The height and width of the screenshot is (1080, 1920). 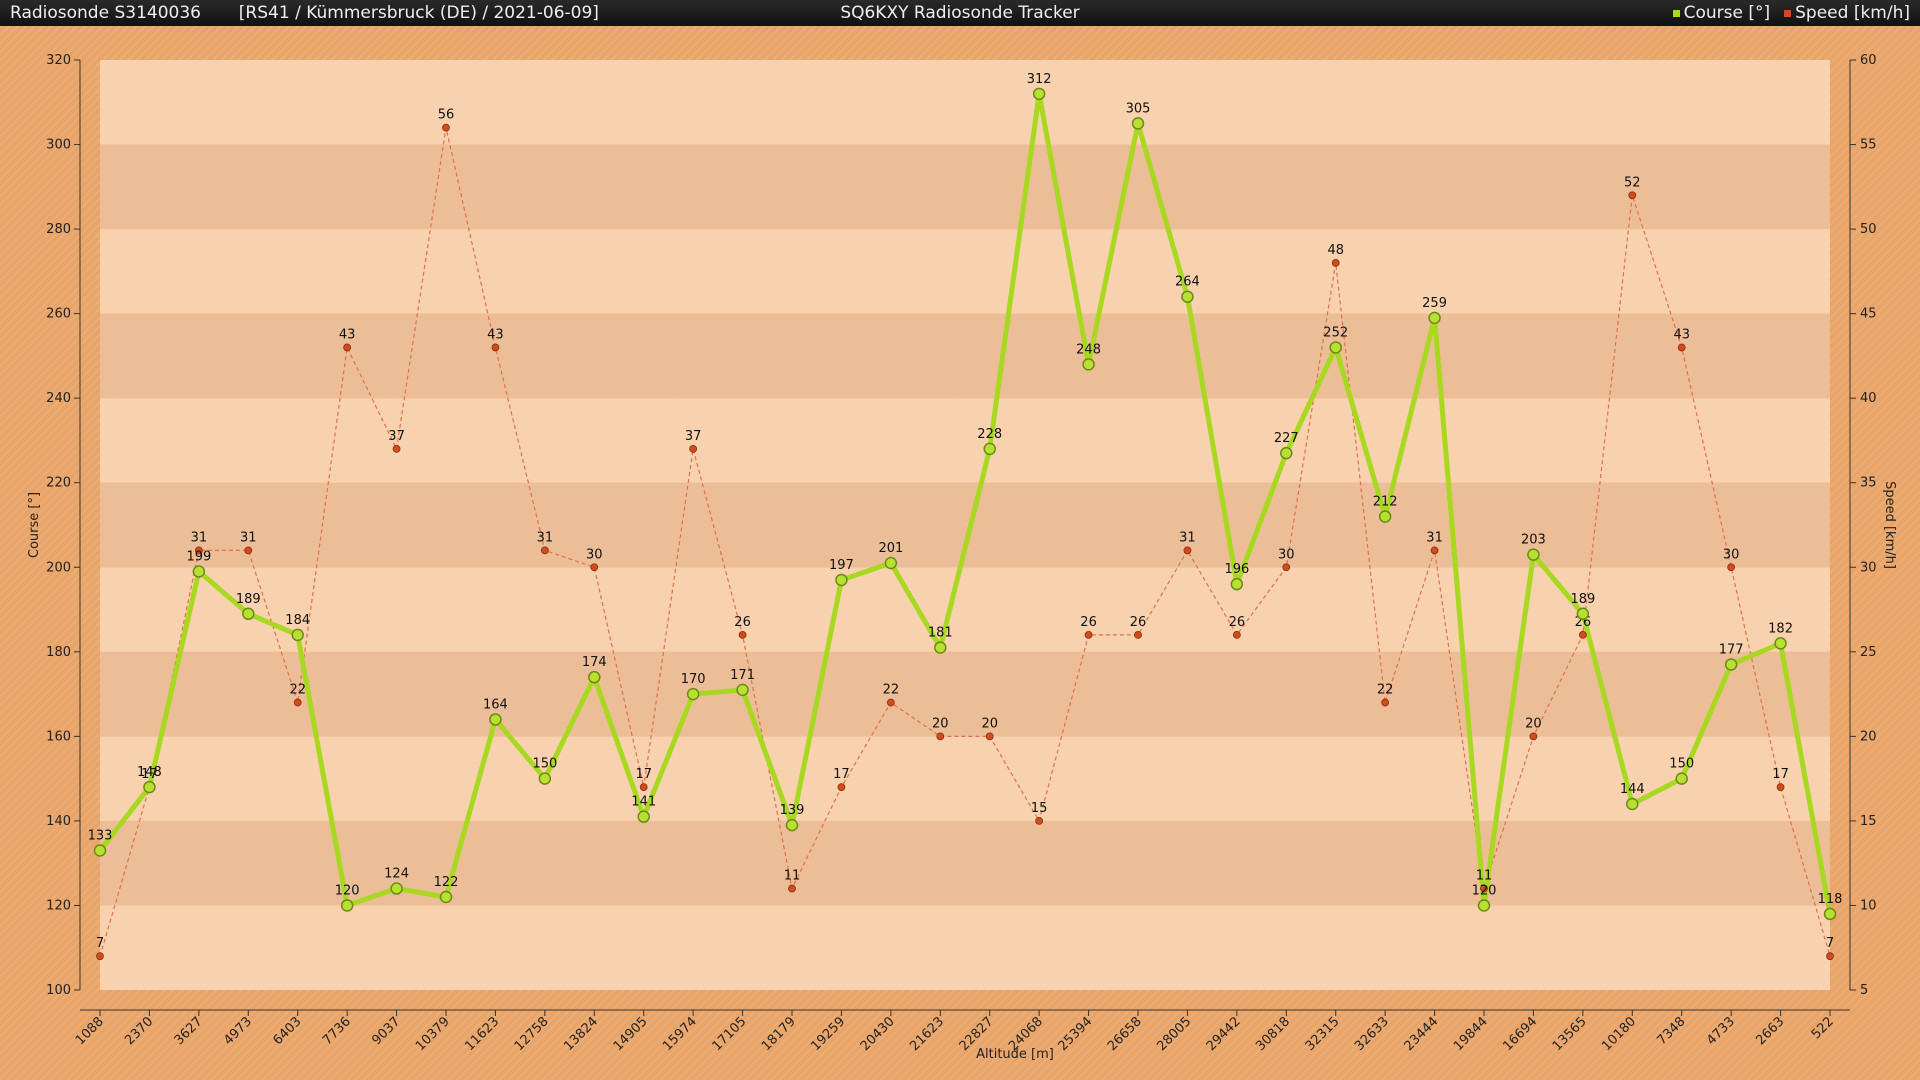 What do you see at coordinates (90, 1031) in the screenshot?
I see `x-tick-label: 1088` at bounding box center [90, 1031].